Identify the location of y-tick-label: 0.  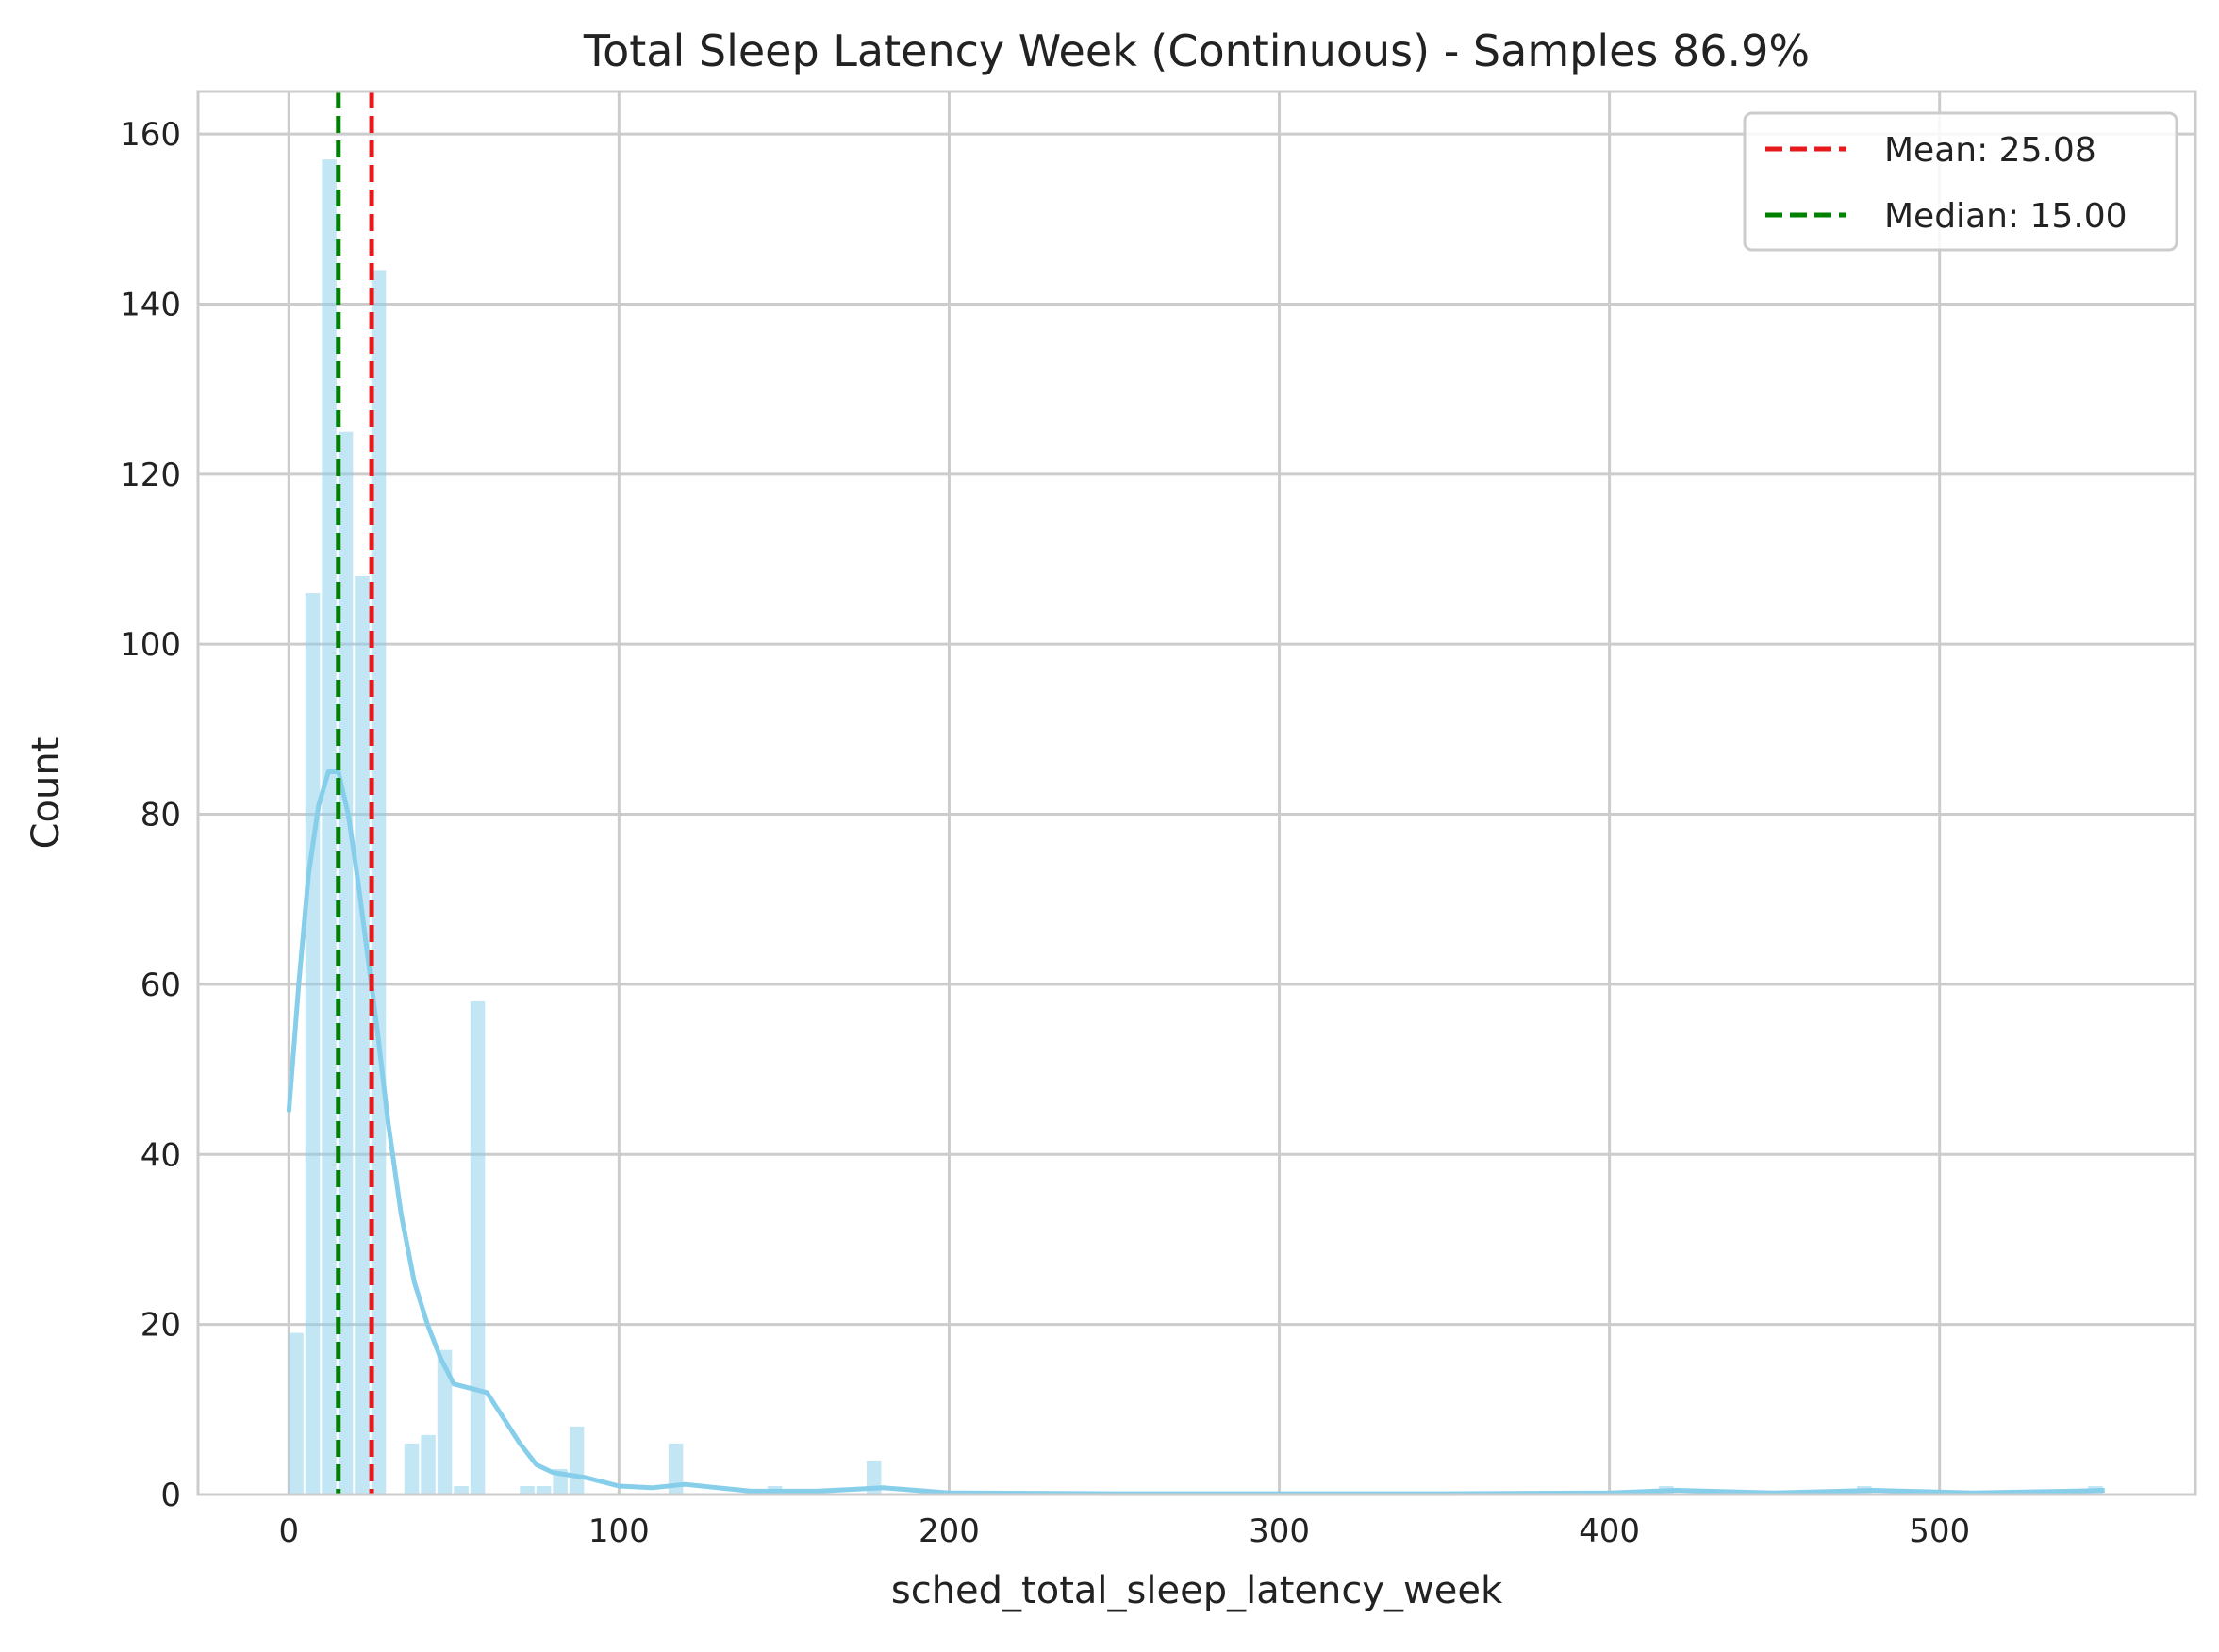
(170, 1495).